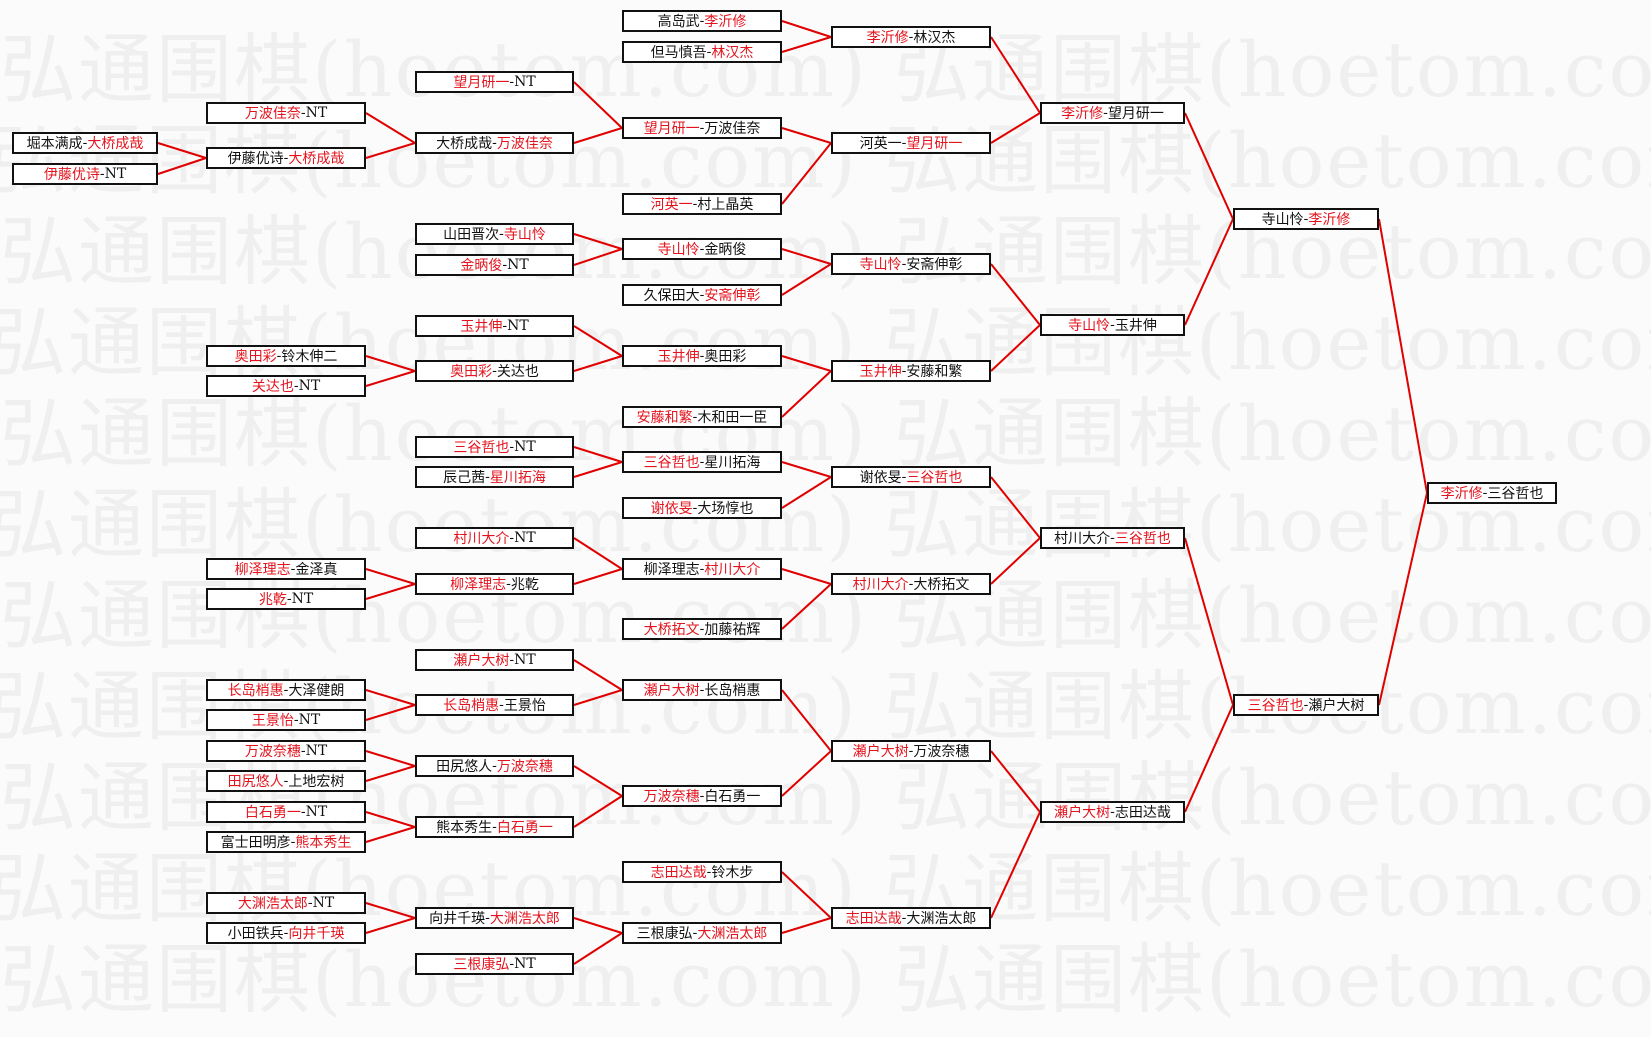 This screenshot has width=1651, height=1037. I want to click on player-name: 白石勇一, so click(732, 797).